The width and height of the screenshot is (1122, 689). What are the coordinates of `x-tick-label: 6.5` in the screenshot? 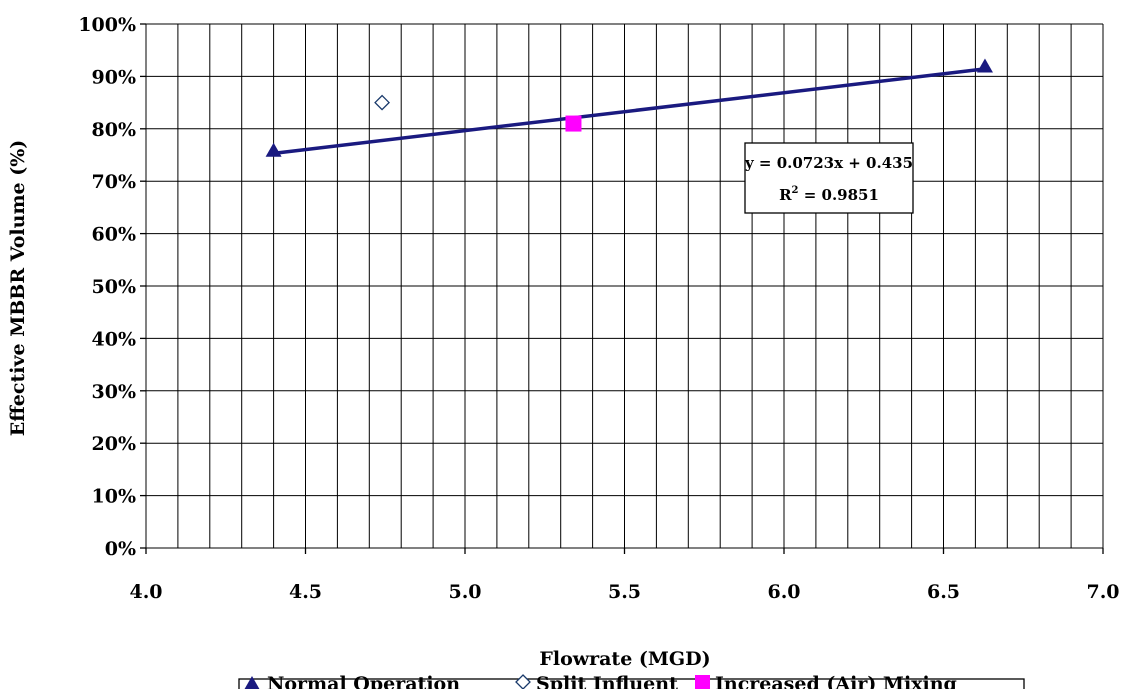 It's located at (943, 592).